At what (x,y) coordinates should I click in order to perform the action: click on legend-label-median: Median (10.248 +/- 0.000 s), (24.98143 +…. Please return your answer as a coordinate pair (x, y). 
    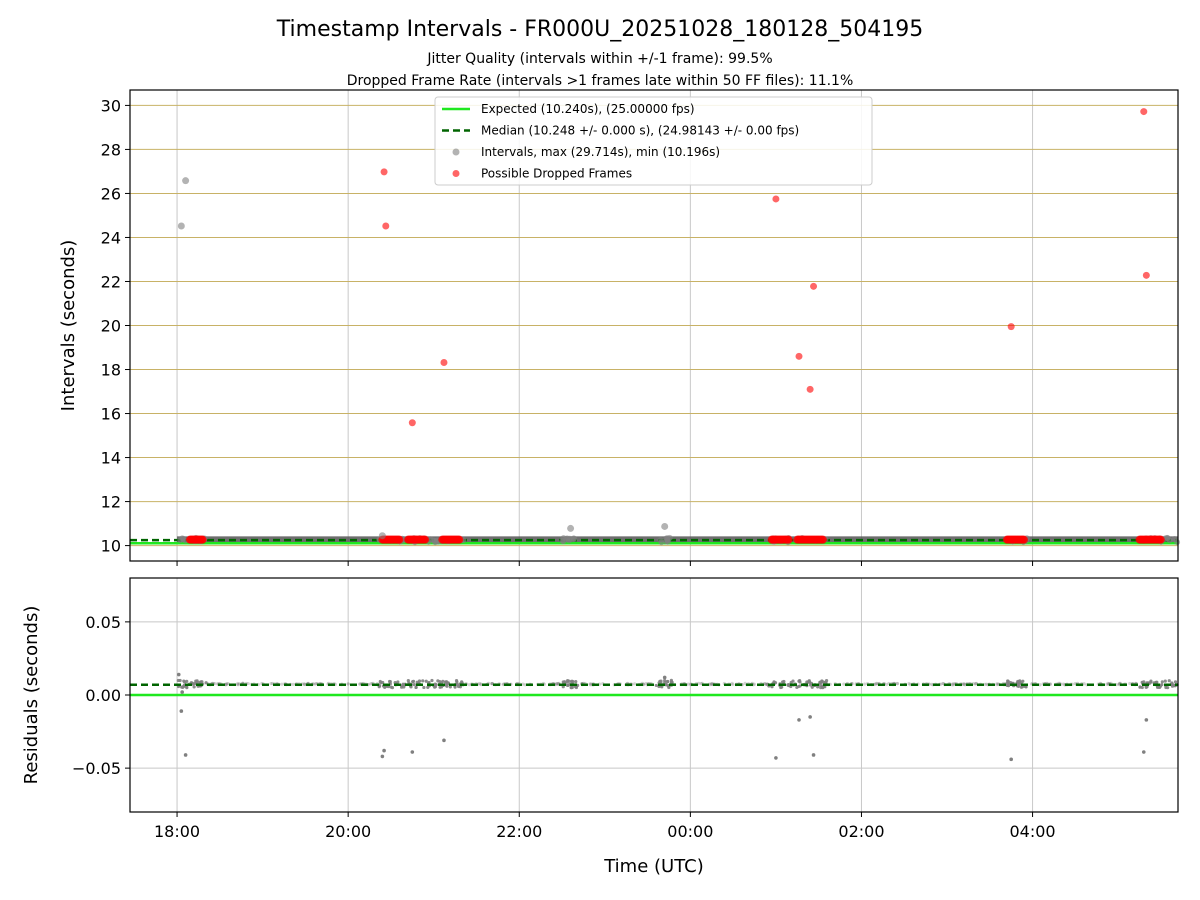
    Looking at the image, I should click on (640, 131).